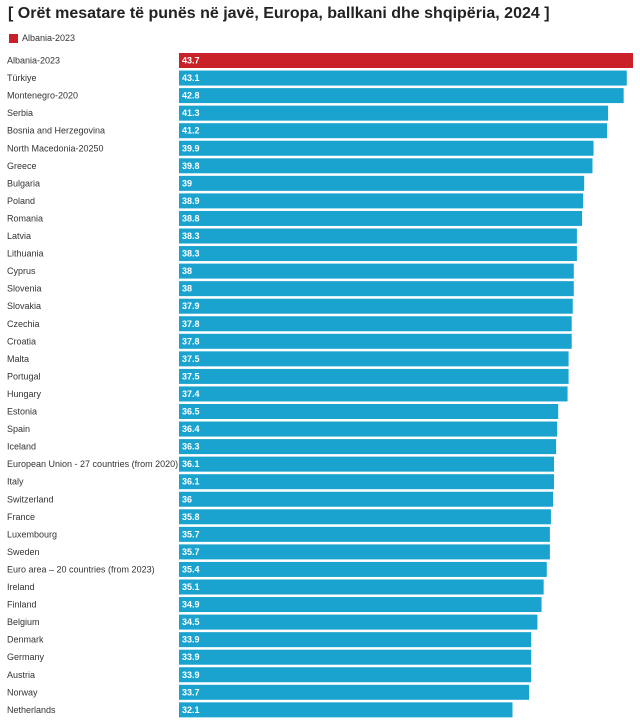  I want to click on category-label: Spain, so click(18, 429).